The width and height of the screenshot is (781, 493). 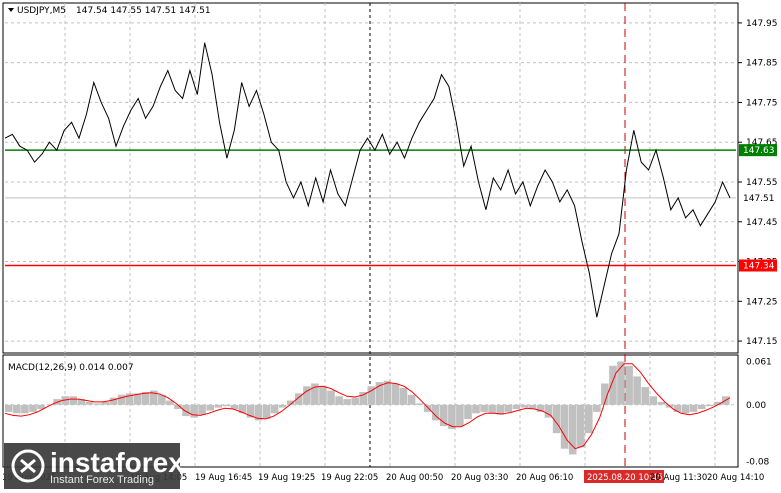 I want to click on price-tick-label: 147.55, so click(x=762, y=183).